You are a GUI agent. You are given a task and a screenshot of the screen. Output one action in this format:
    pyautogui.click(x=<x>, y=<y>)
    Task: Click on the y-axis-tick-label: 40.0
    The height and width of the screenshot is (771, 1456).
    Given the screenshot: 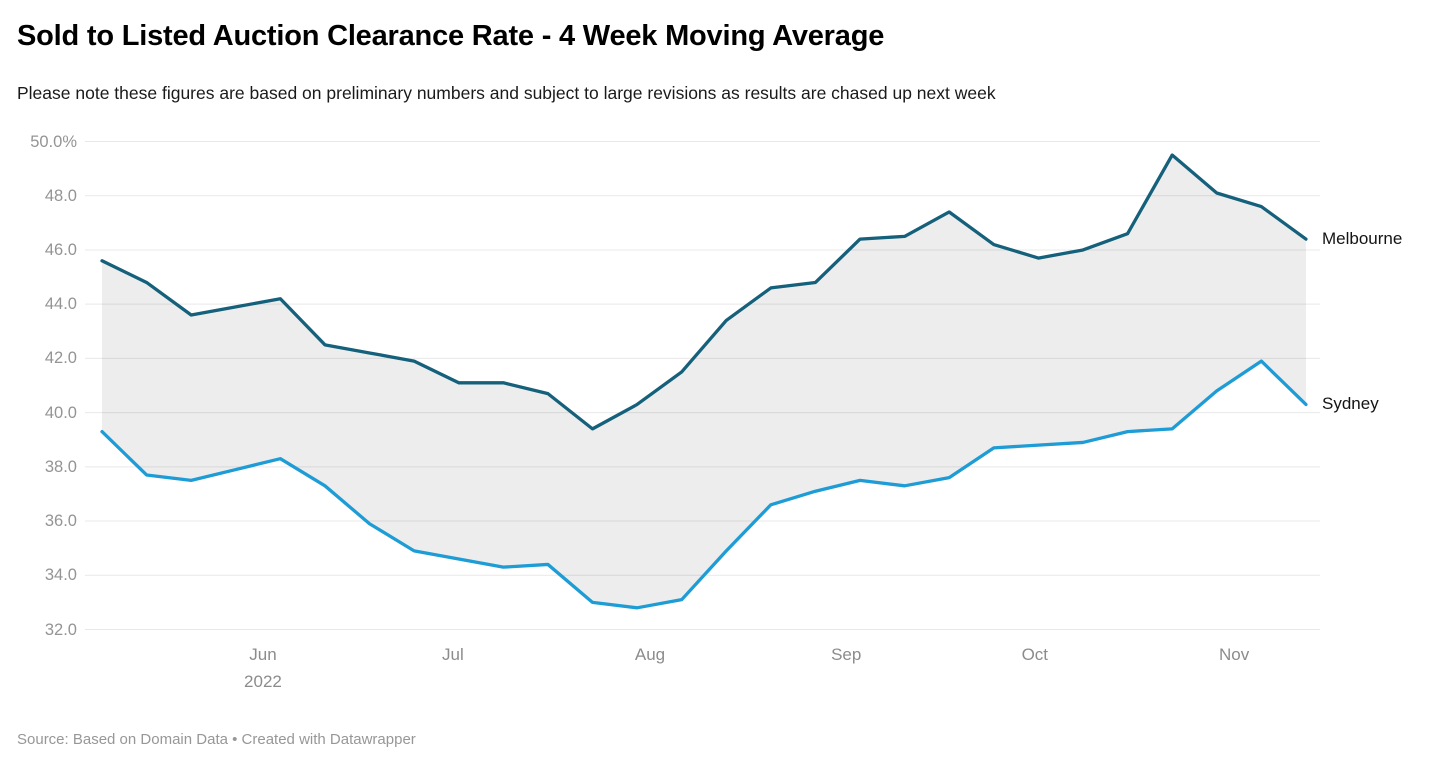 What is the action you would take?
    pyautogui.click(x=60, y=412)
    